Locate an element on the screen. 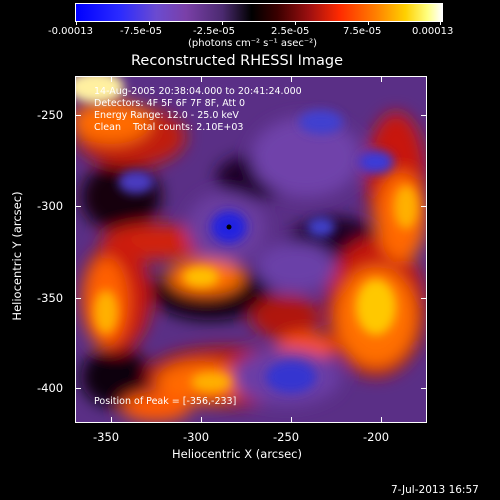 The height and width of the screenshot is (500, 500). y-tick-label: -300 is located at coordinates (50, 206).